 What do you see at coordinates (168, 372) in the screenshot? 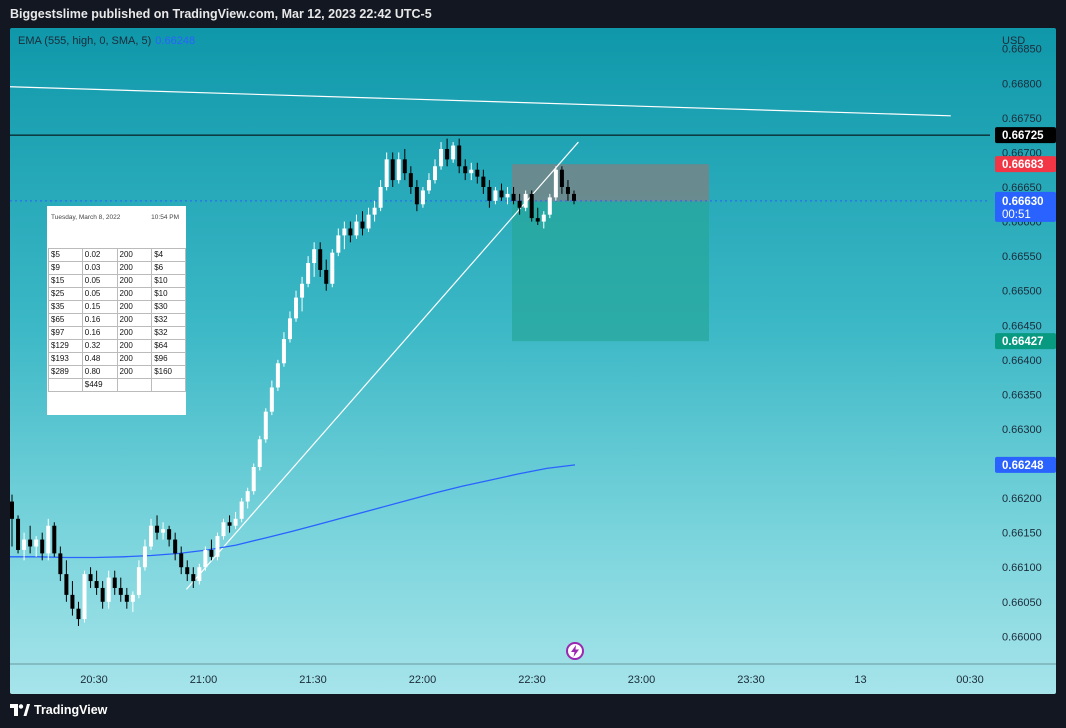
I see `table-cell: $160` at bounding box center [168, 372].